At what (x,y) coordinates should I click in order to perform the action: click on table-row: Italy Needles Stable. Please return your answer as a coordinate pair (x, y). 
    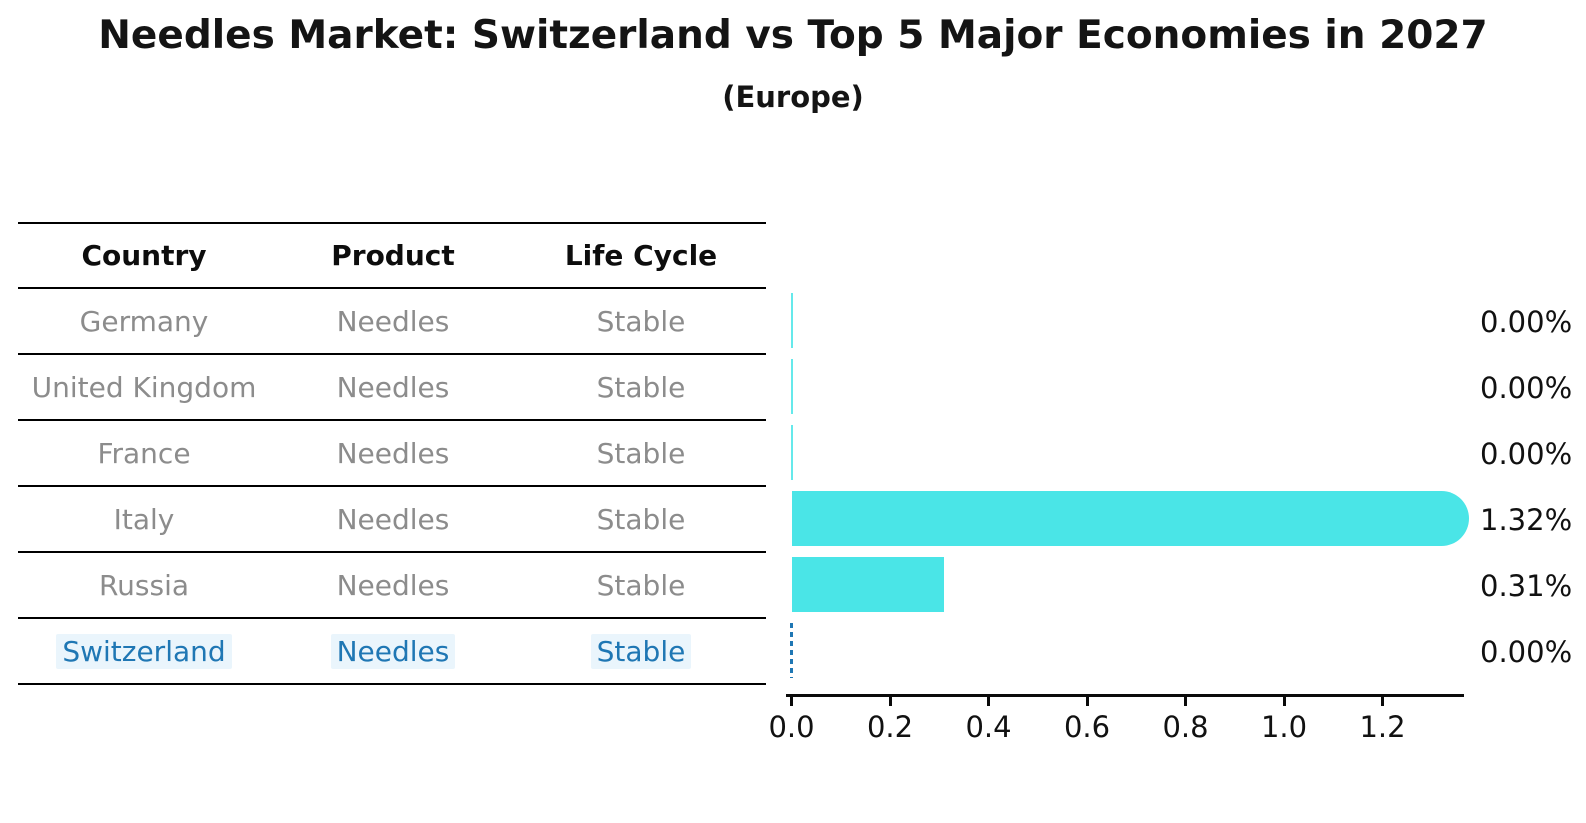
    Looking at the image, I should click on (392, 520).